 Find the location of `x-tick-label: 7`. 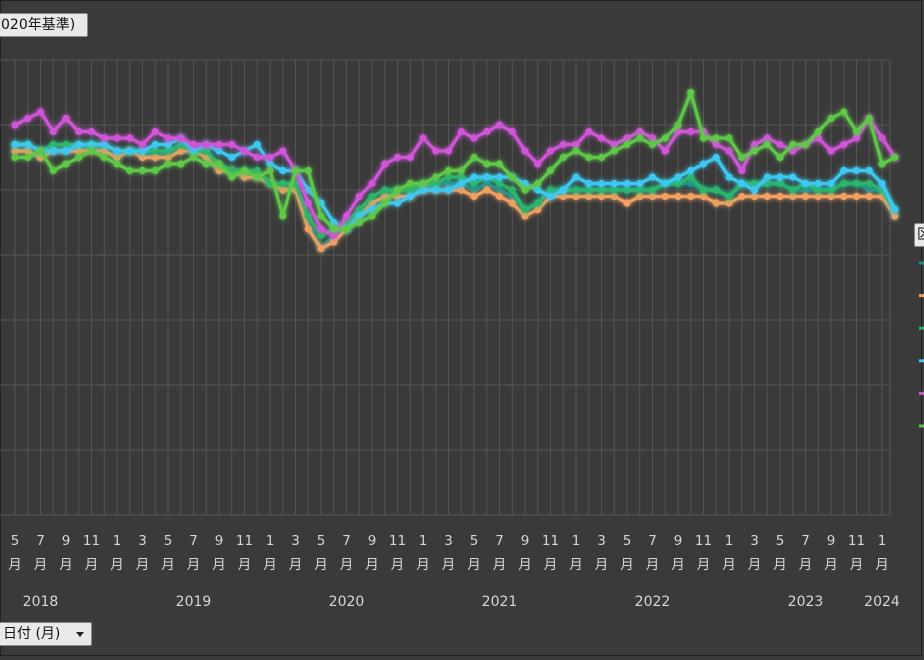

x-tick-label: 7 is located at coordinates (346, 541).